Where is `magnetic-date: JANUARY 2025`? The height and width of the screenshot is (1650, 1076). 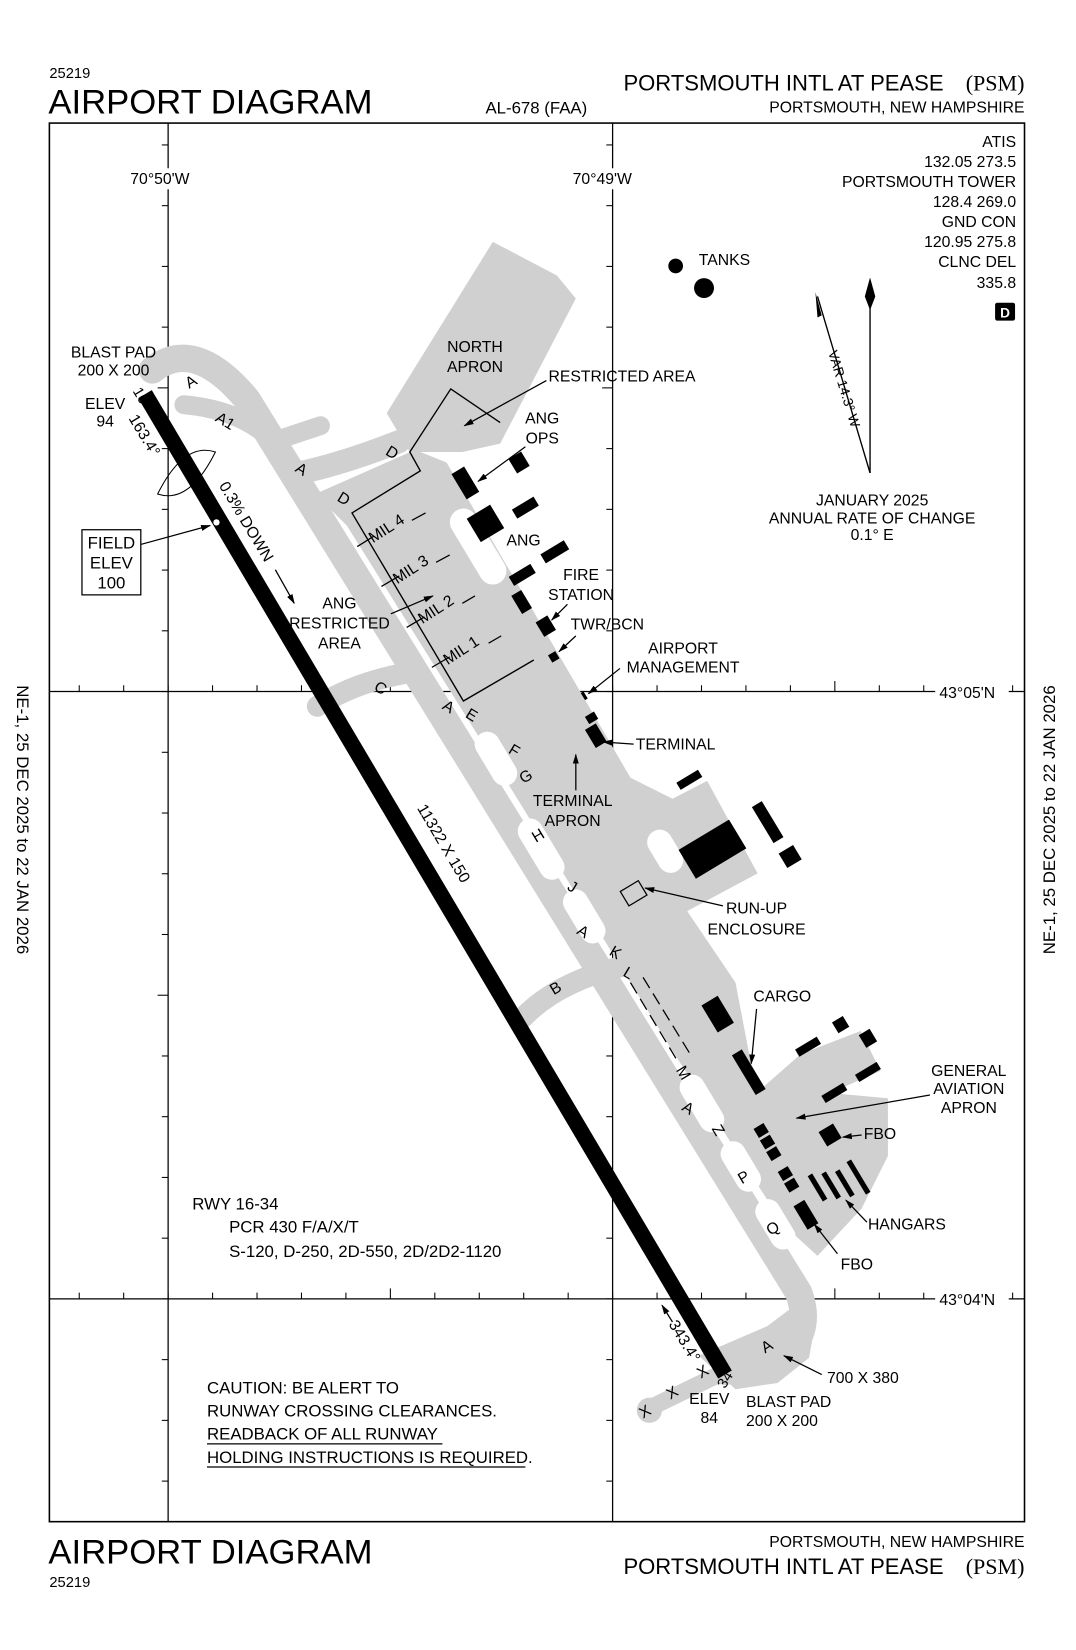 magnetic-date: JANUARY 2025 is located at coordinates (872, 501).